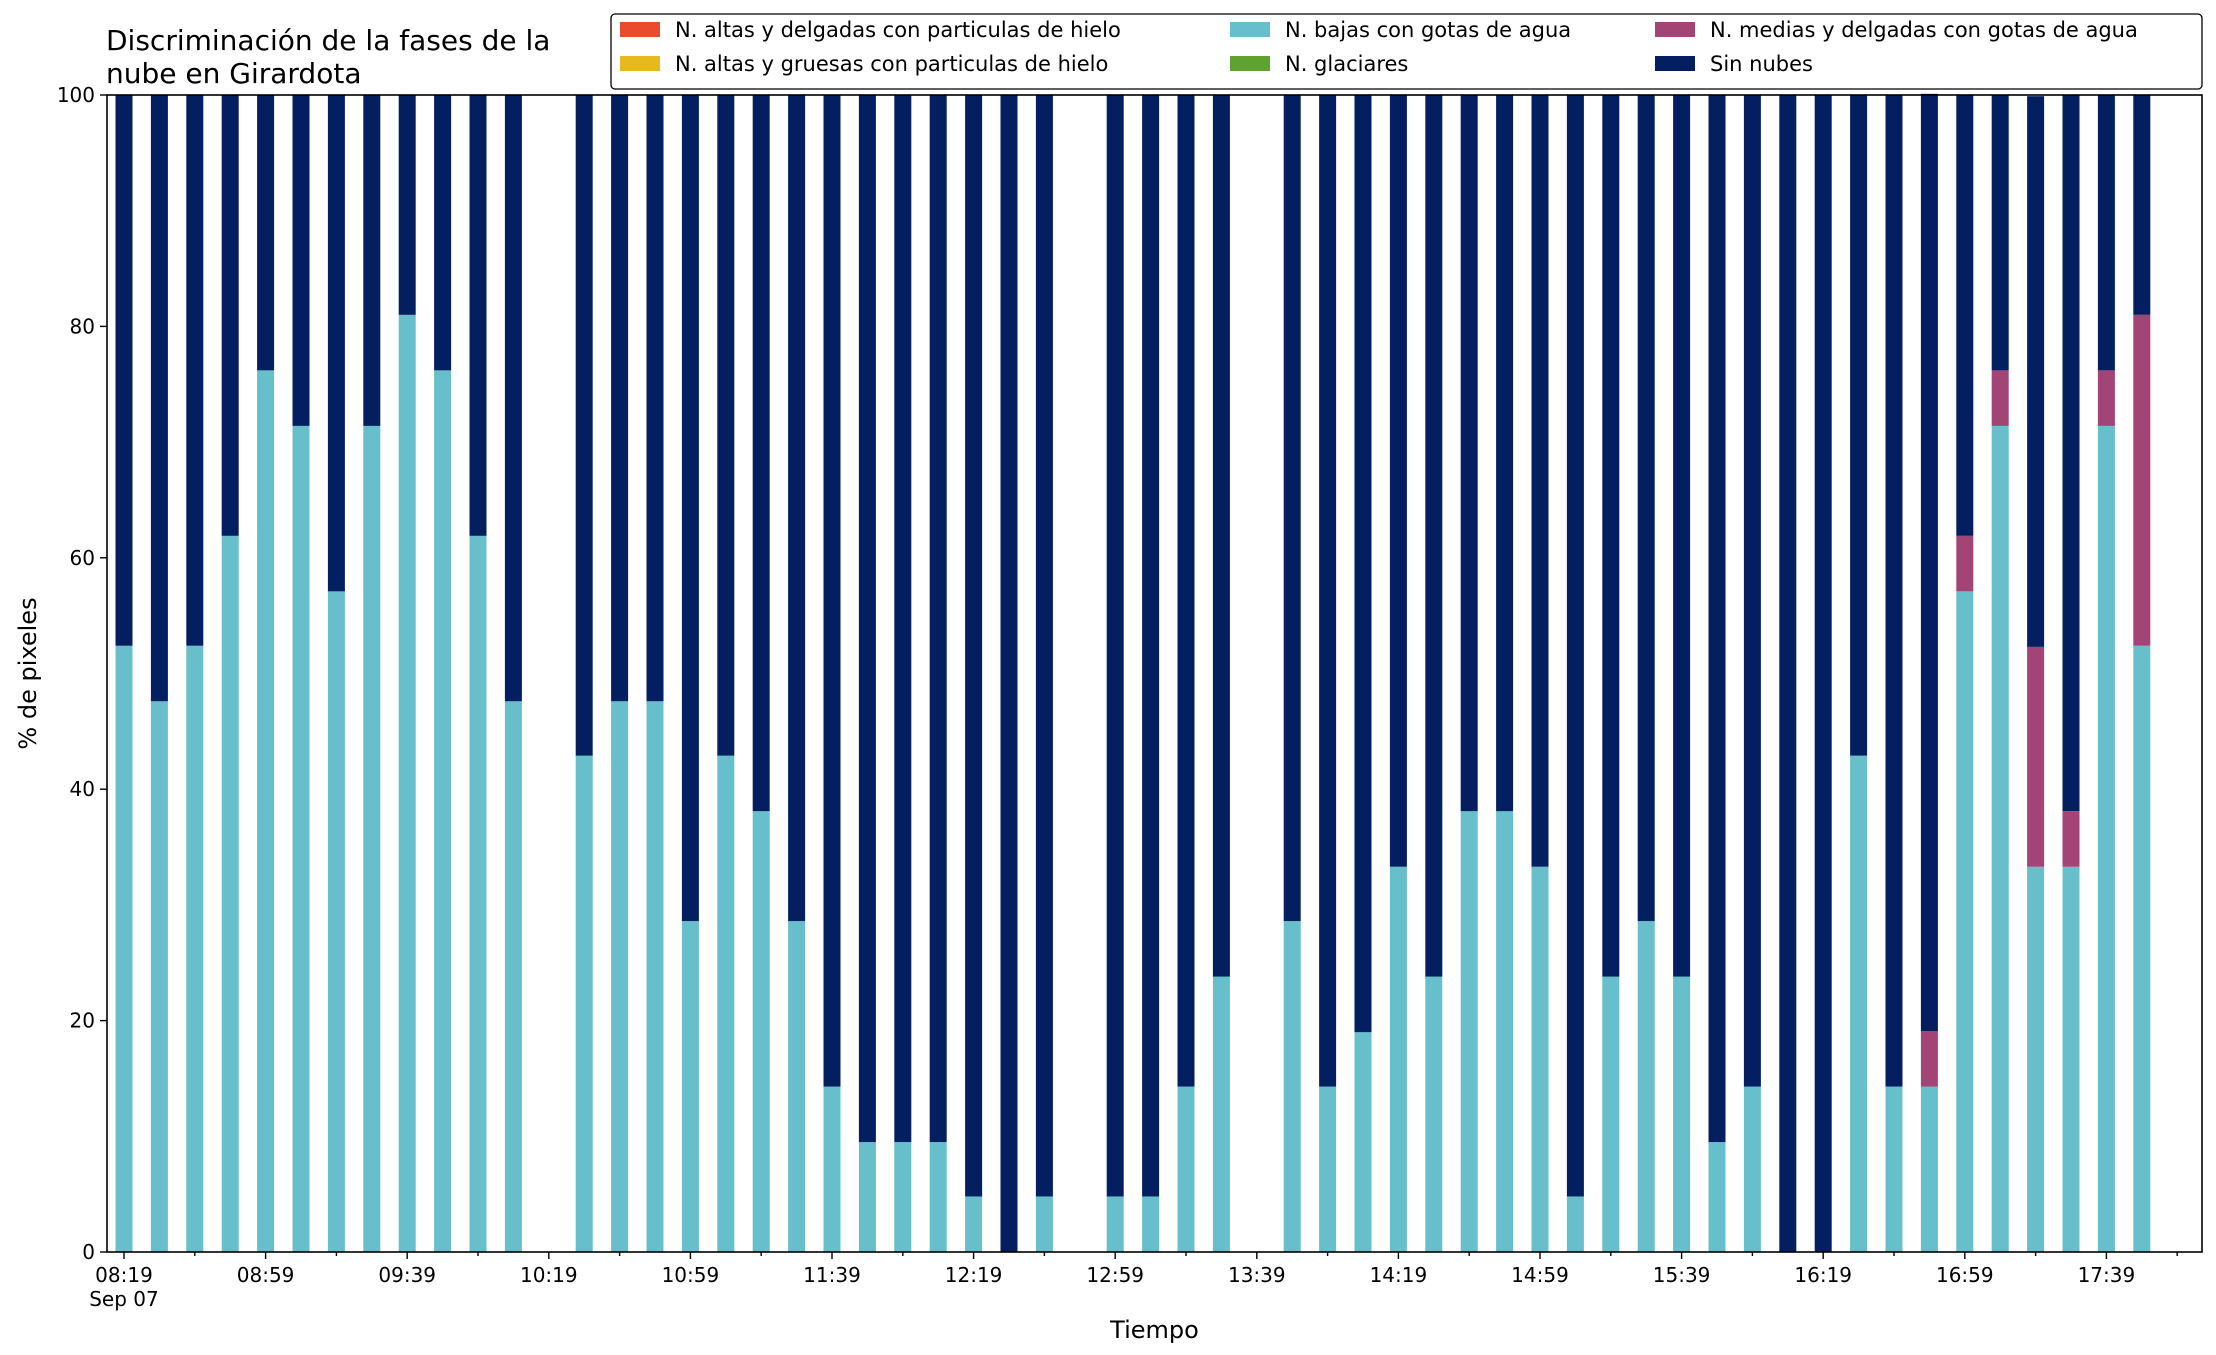  I want to click on bar-segment-s2-t33, so click(1292, 1086).